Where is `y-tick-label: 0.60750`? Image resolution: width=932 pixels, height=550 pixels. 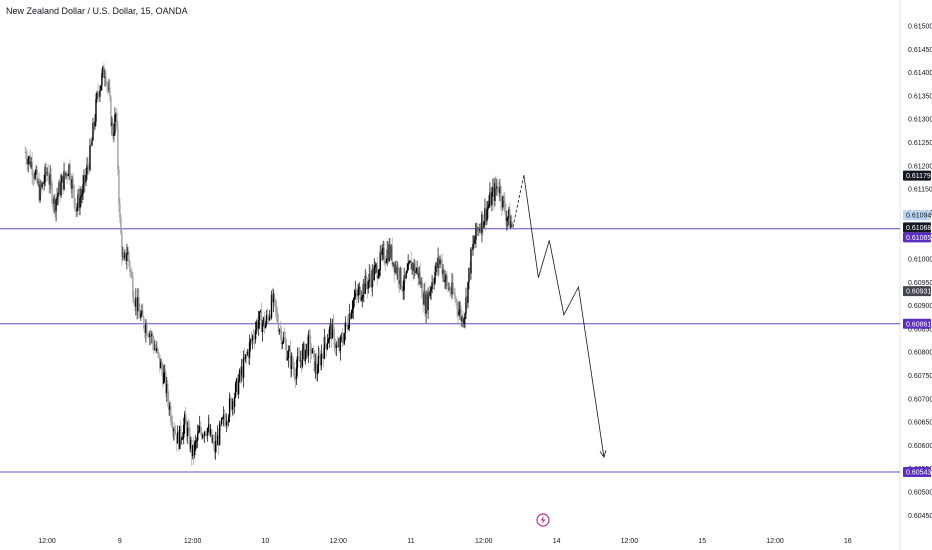
y-tick-label: 0.60750 is located at coordinates (920, 376).